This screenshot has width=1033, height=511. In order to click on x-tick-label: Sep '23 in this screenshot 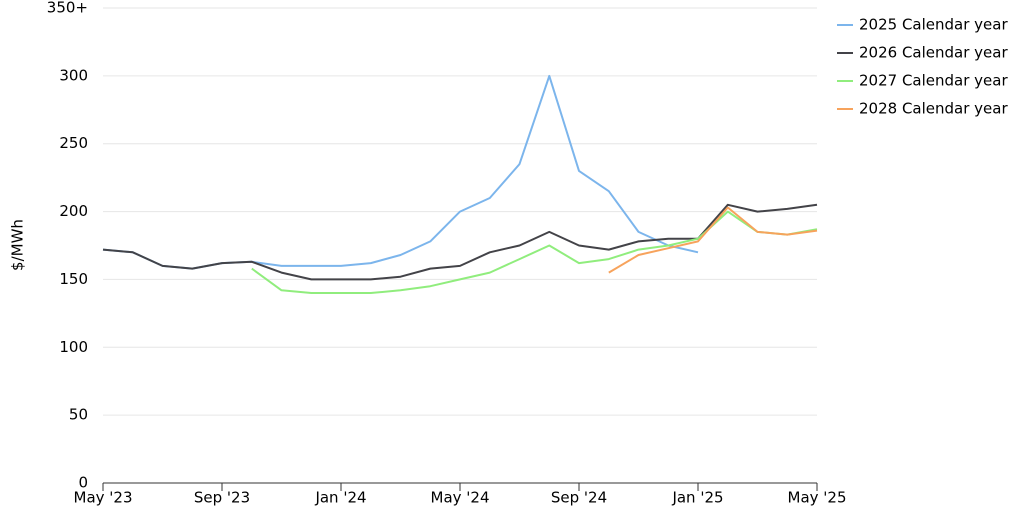, I will do `click(222, 498)`.